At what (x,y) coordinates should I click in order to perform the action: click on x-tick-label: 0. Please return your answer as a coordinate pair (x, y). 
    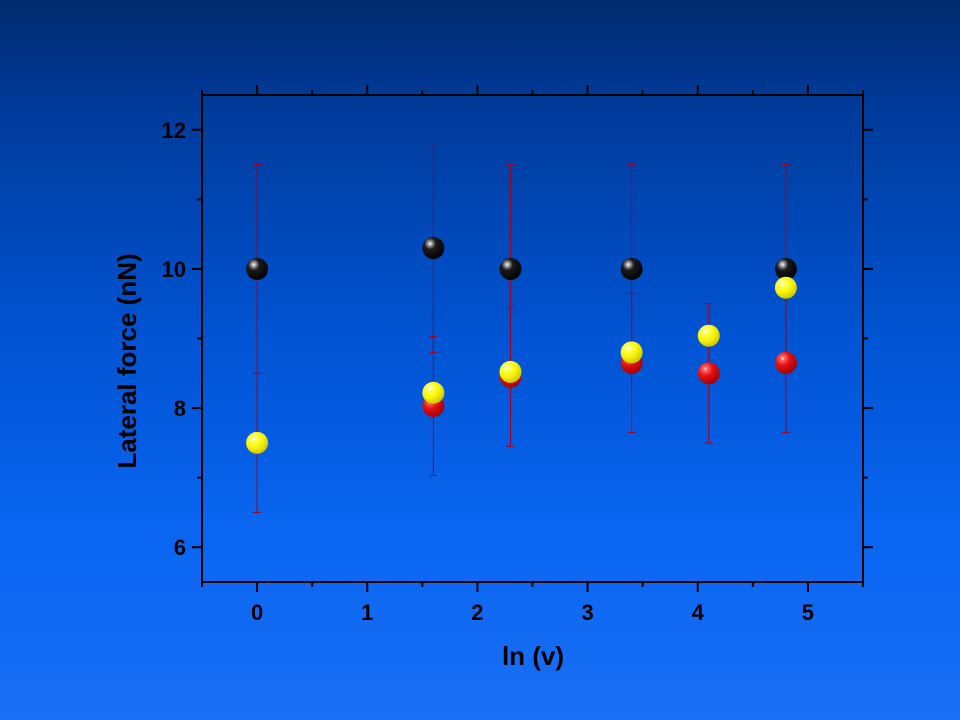
    Looking at the image, I should click on (257, 612).